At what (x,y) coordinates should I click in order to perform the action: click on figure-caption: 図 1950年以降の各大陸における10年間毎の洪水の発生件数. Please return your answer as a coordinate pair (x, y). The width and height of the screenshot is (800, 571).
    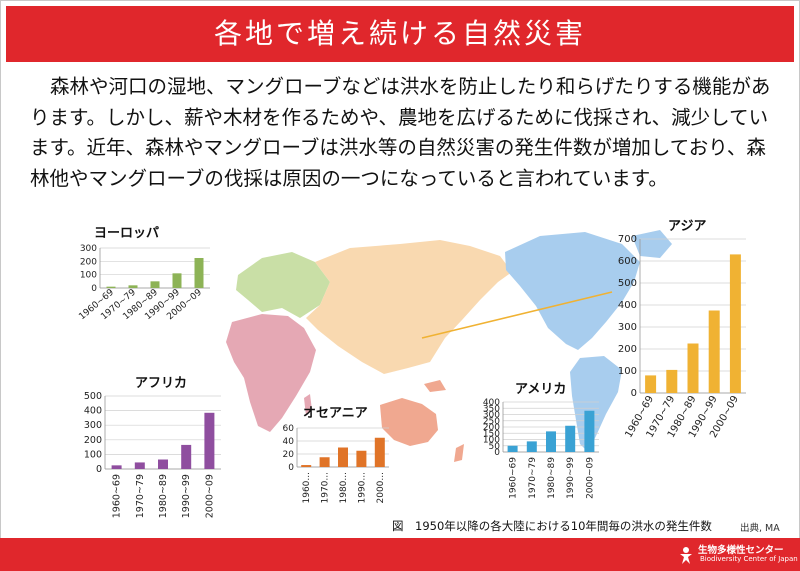
    Looking at the image, I should click on (552, 526).